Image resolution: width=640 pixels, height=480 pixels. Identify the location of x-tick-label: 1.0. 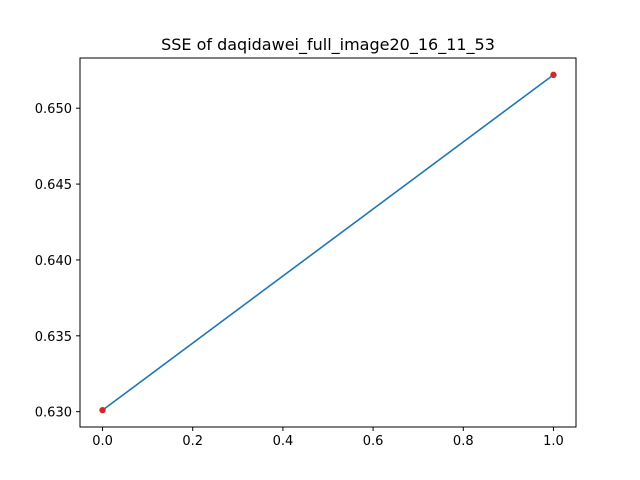
(553, 441).